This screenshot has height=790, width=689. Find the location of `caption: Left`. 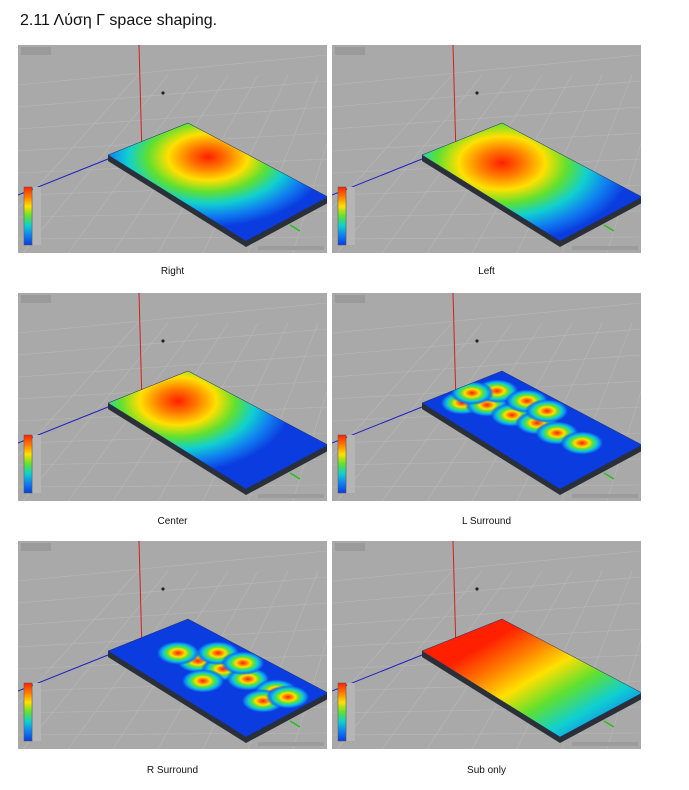

caption: Left is located at coordinates (486, 271).